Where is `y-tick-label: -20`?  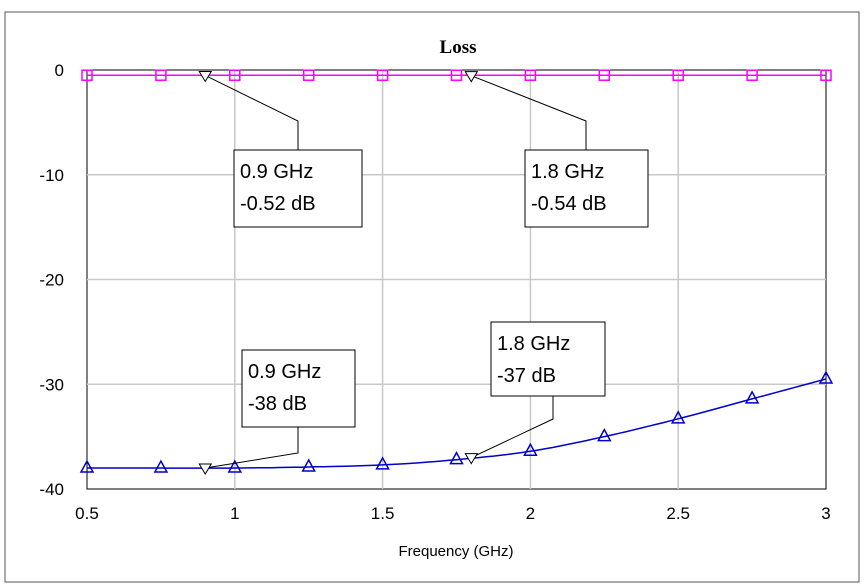 y-tick-label: -20 is located at coordinates (51, 280).